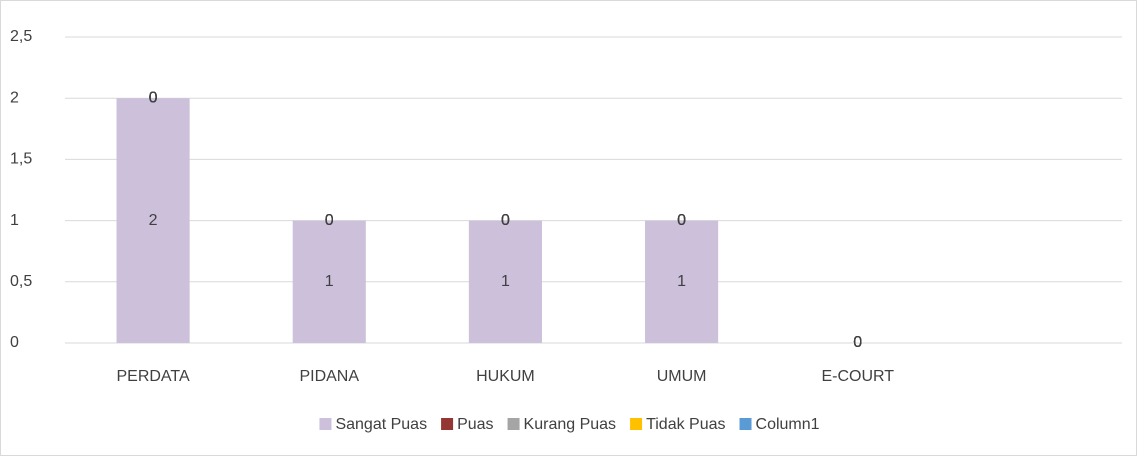 The height and width of the screenshot is (457, 1139). Describe the element at coordinates (788, 424) in the screenshot. I see `legend-label: Column1` at that location.